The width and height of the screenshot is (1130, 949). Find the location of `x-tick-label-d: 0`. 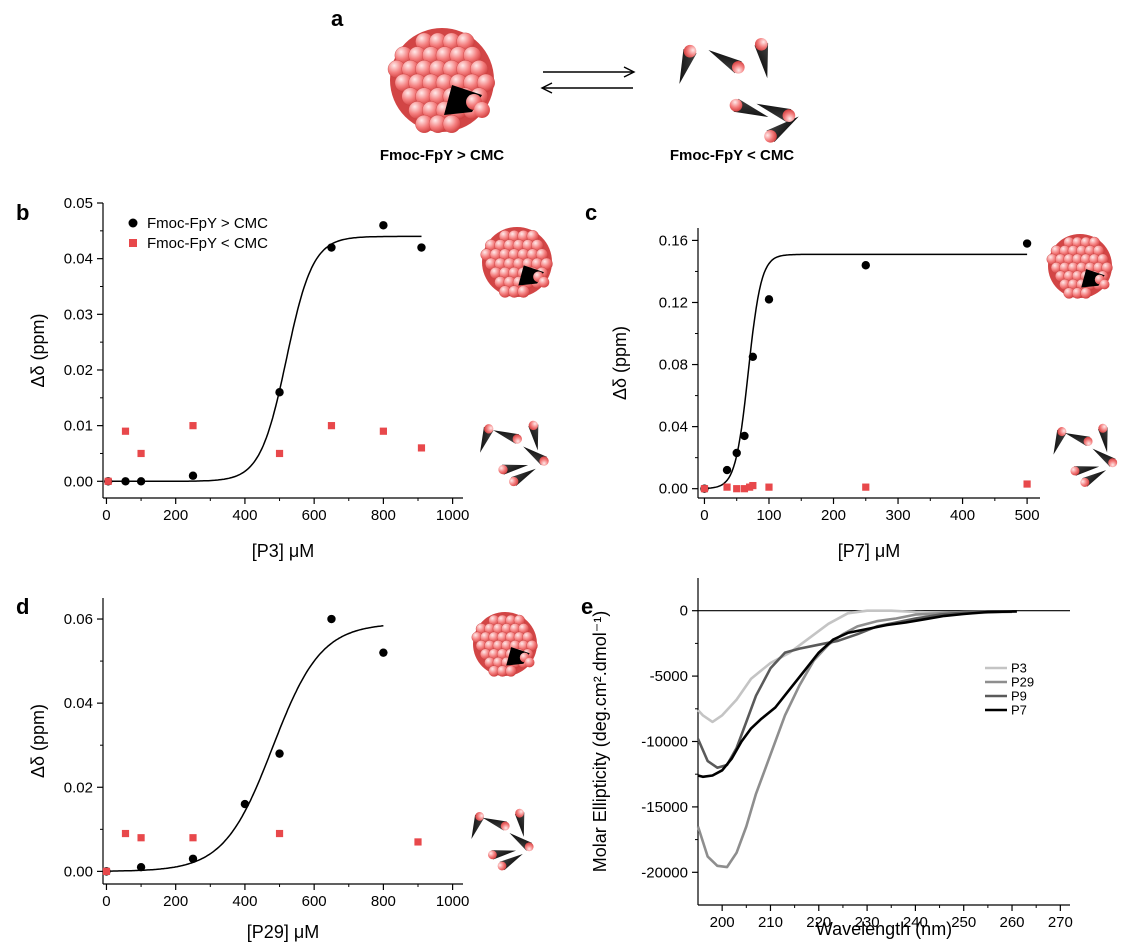

x-tick-label-d: 0 is located at coordinates (106, 901).